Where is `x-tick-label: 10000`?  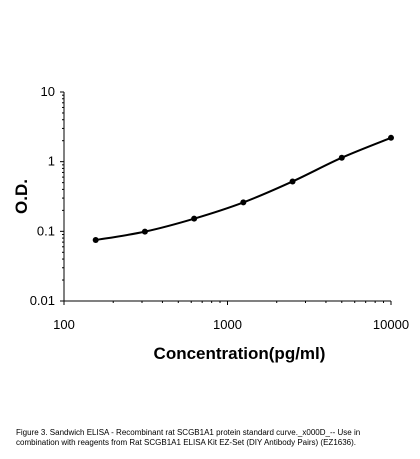 x-tick-label: 10000 is located at coordinates (391, 324).